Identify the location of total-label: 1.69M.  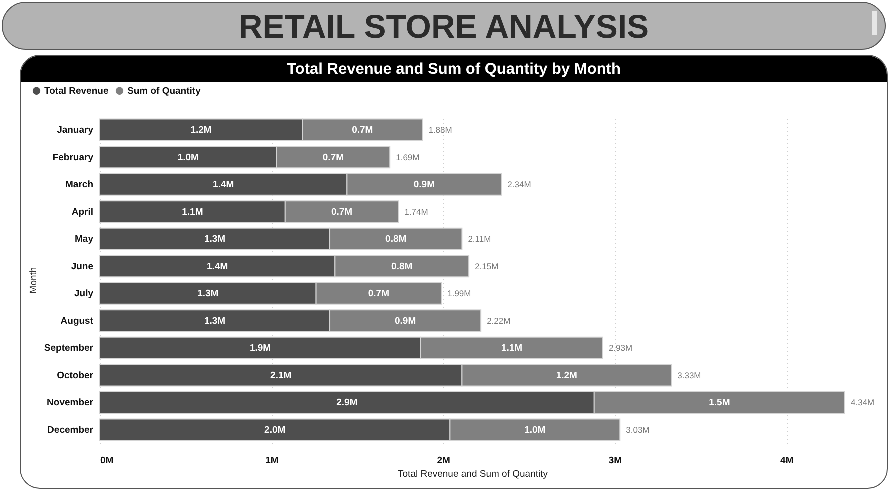
(408, 157).